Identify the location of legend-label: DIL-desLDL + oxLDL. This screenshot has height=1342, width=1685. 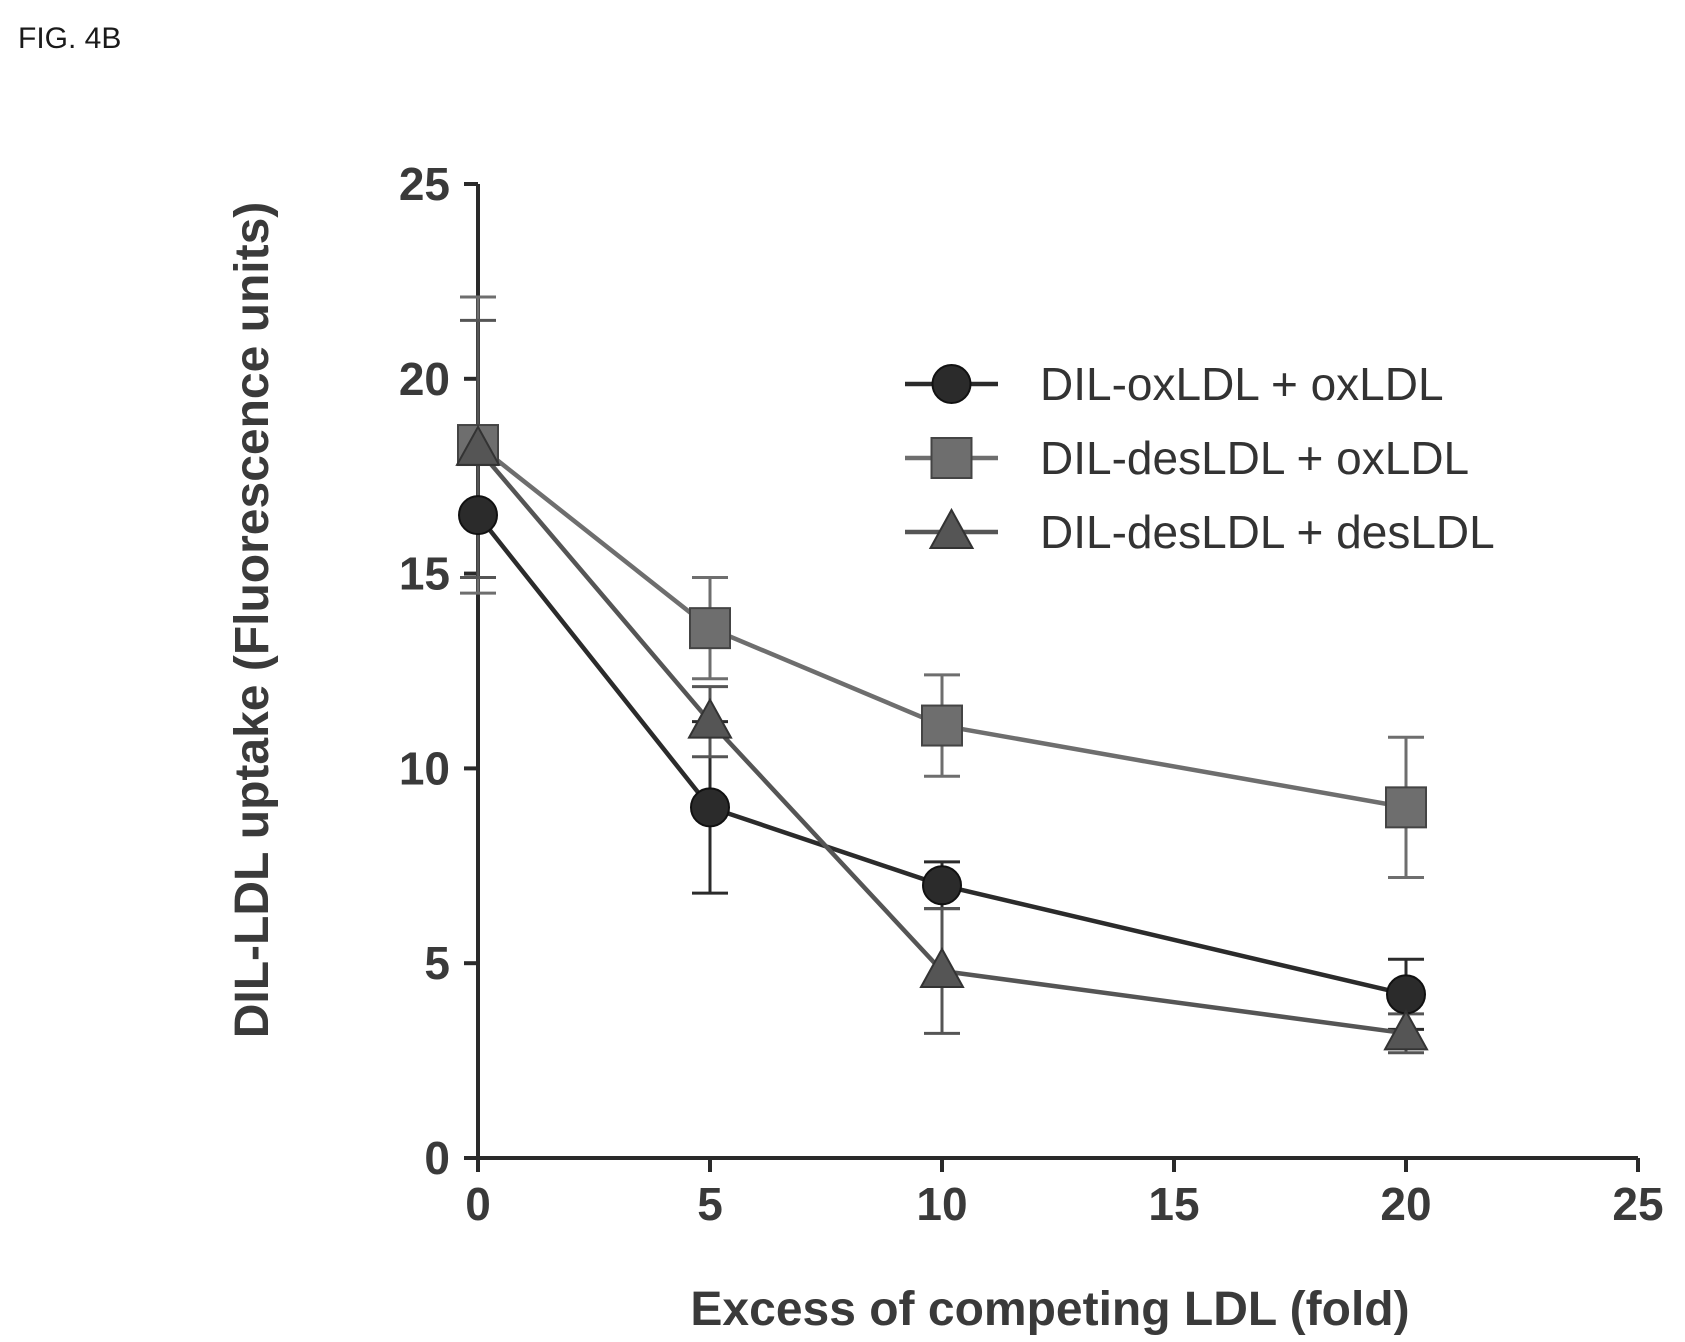
(1254, 458).